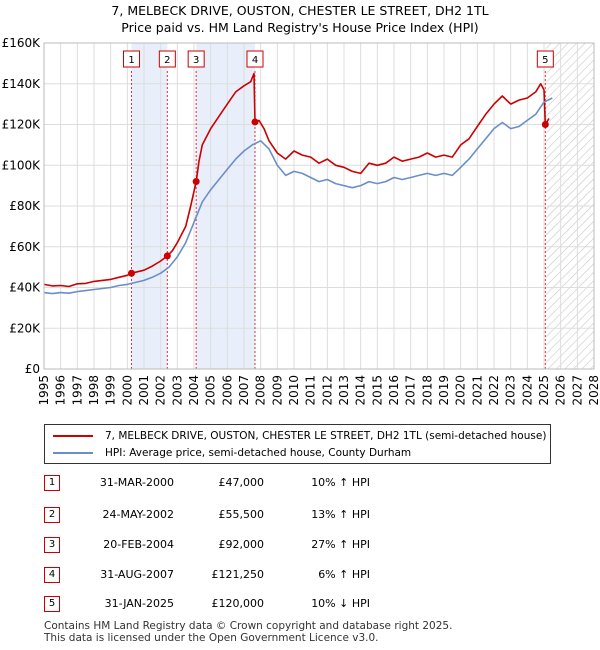 Image resolution: width=600 pixels, height=650 pixels. I want to click on table-row: 3 20-FEB-2004 £92,000 27% ↑ HPI, so click(254, 545).